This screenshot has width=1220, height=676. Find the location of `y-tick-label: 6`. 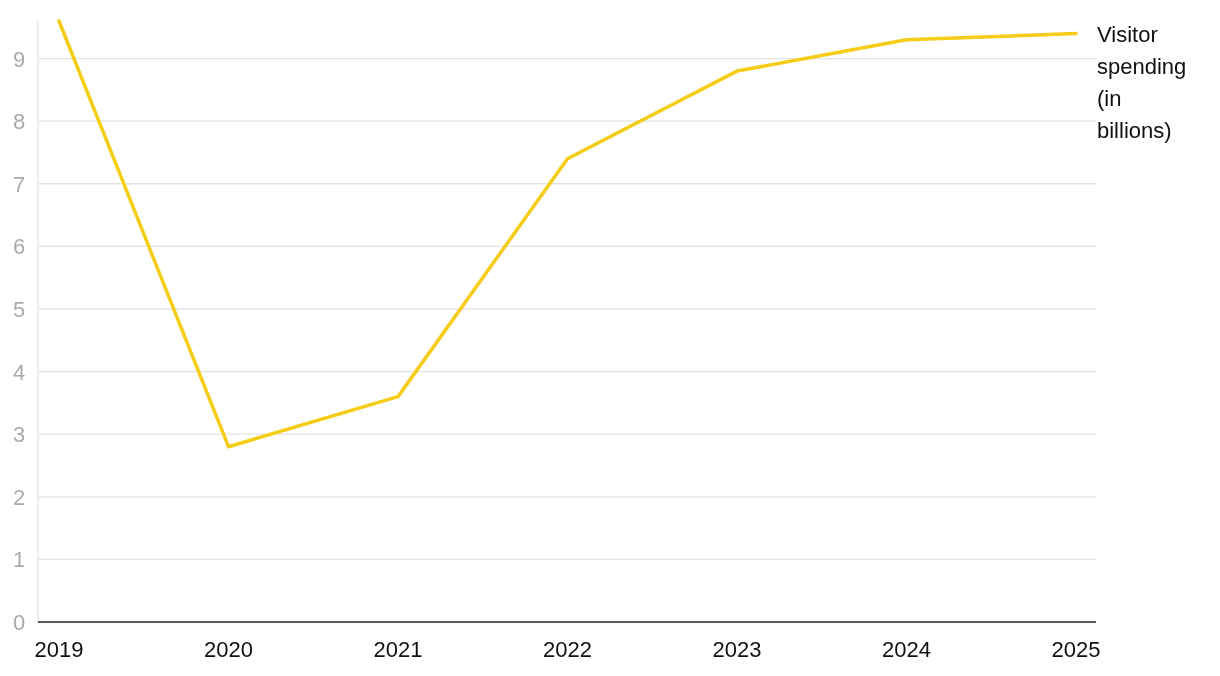

y-tick-label: 6 is located at coordinates (19, 247).